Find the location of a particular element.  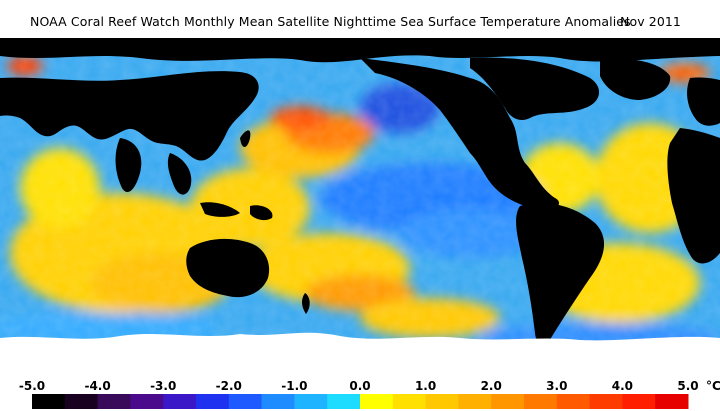

scale-tick-labels: -5.0 -4.0 -3.0 -2.0 -1.0 0.0 1.0 2.0 3.0 4.0 5.0 is located at coordinates (359, 386).